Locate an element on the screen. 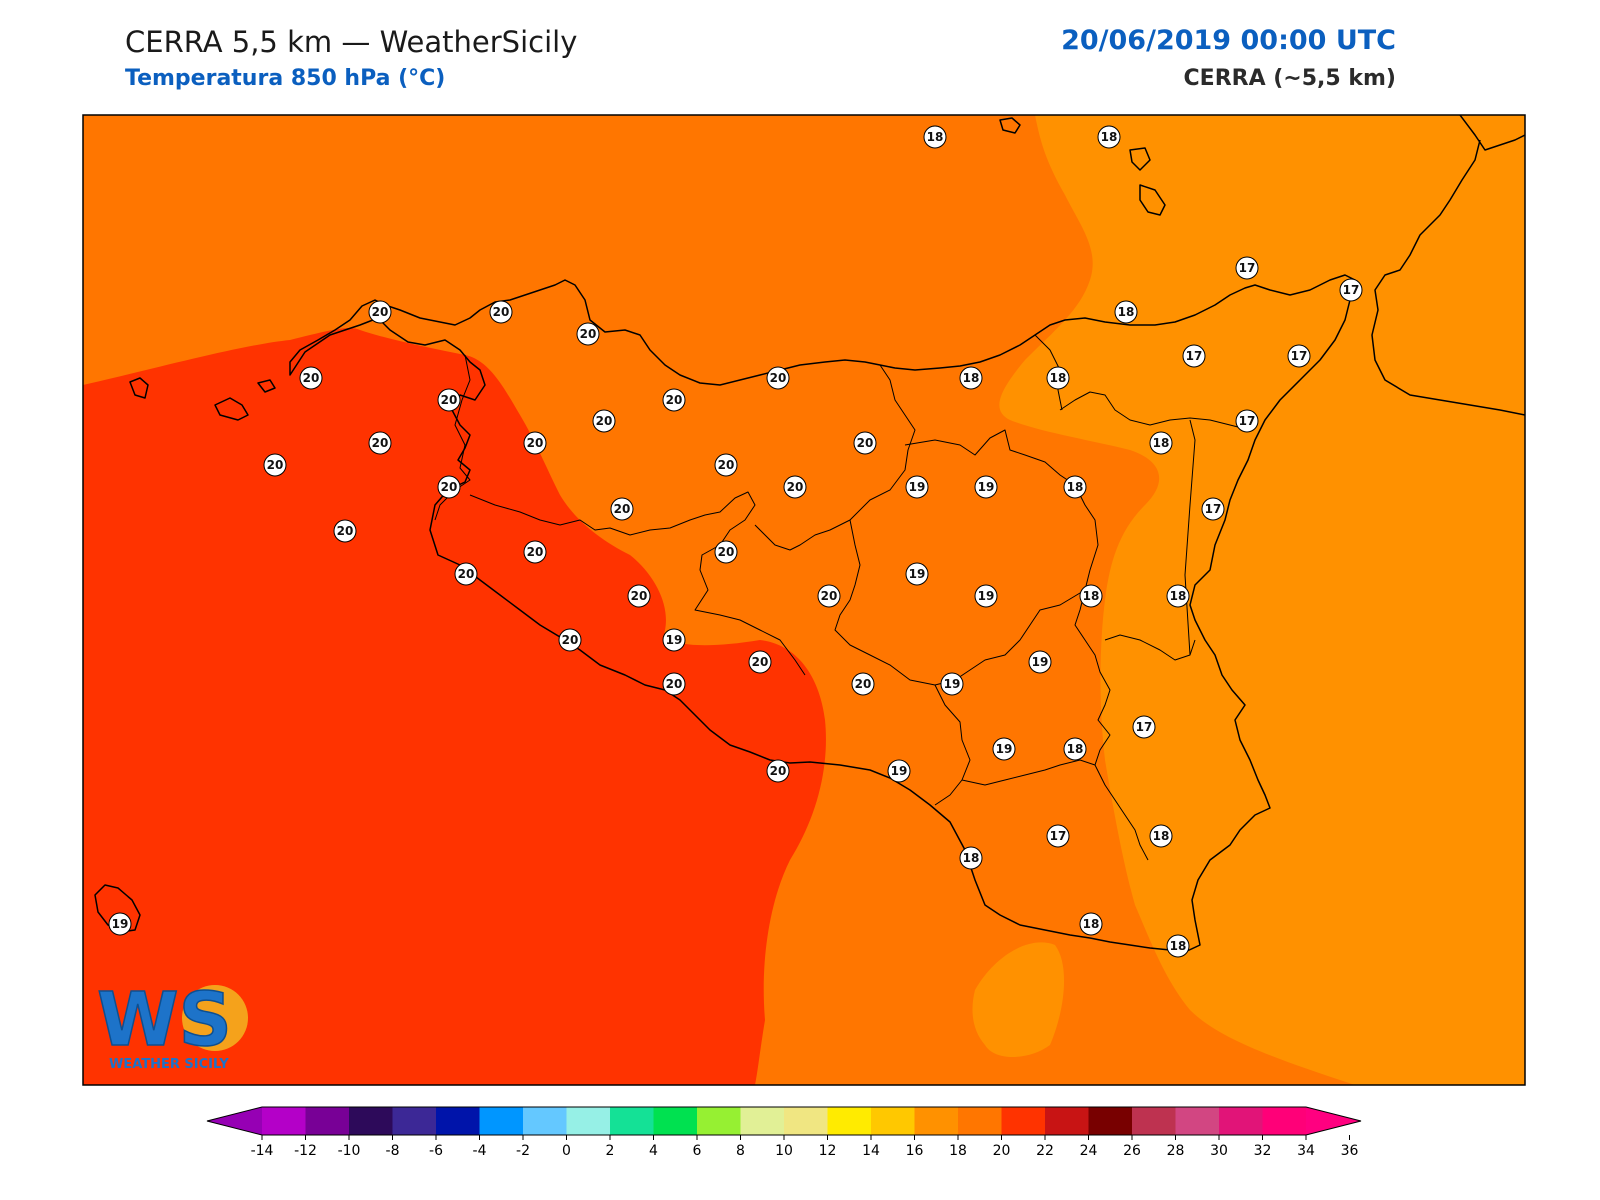  colorbar-tick-label: 12 is located at coordinates (828, 1151).